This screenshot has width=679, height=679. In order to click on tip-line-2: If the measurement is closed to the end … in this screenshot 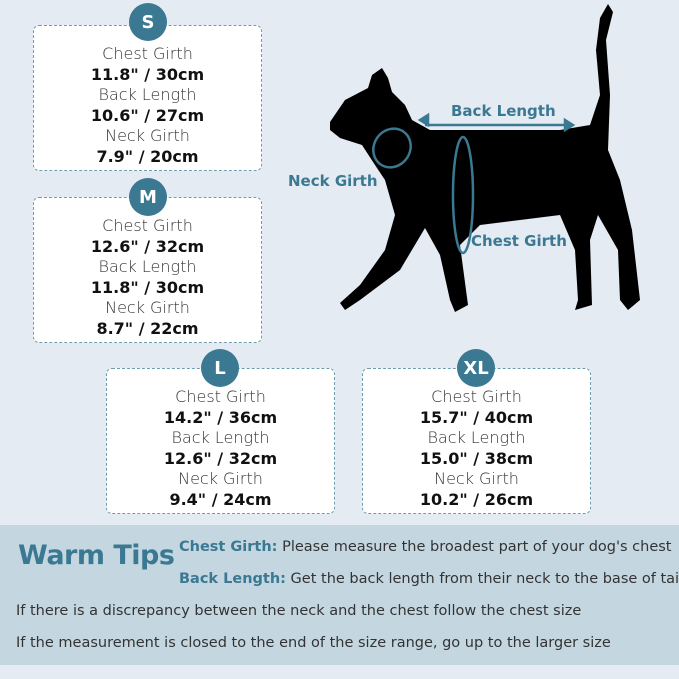, I will do `click(313, 643)`.